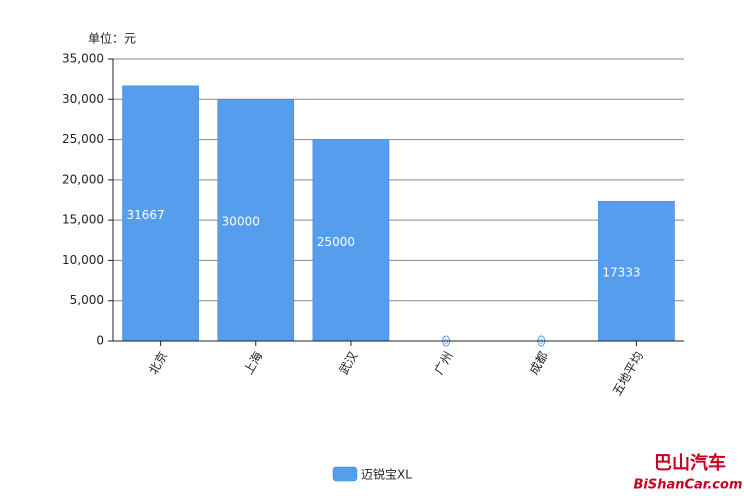 Image resolution: width=744 pixels, height=496 pixels. What do you see at coordinates (112, 38) in the screenshot?
I see `unit-label: 单位：元` at bounding box center [112, 38].